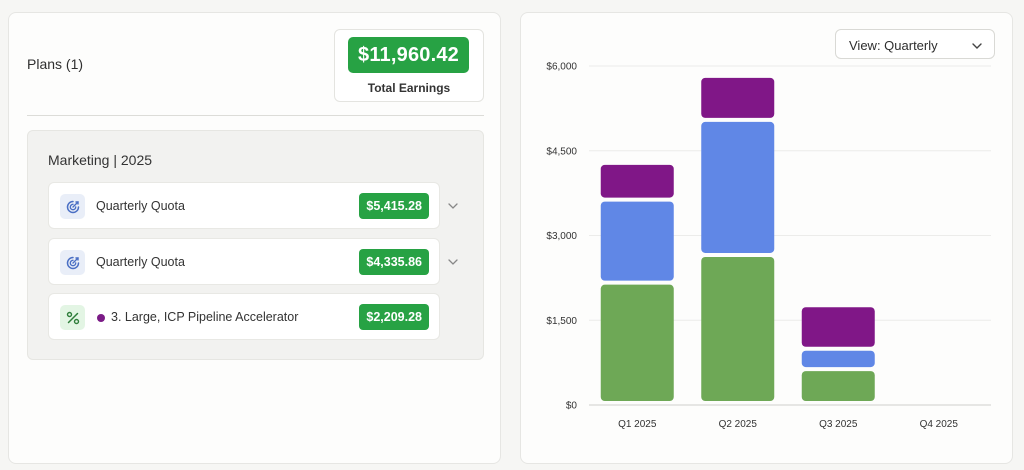  I want to click on x-tick-label: Q3 2025, so click(838, 424).